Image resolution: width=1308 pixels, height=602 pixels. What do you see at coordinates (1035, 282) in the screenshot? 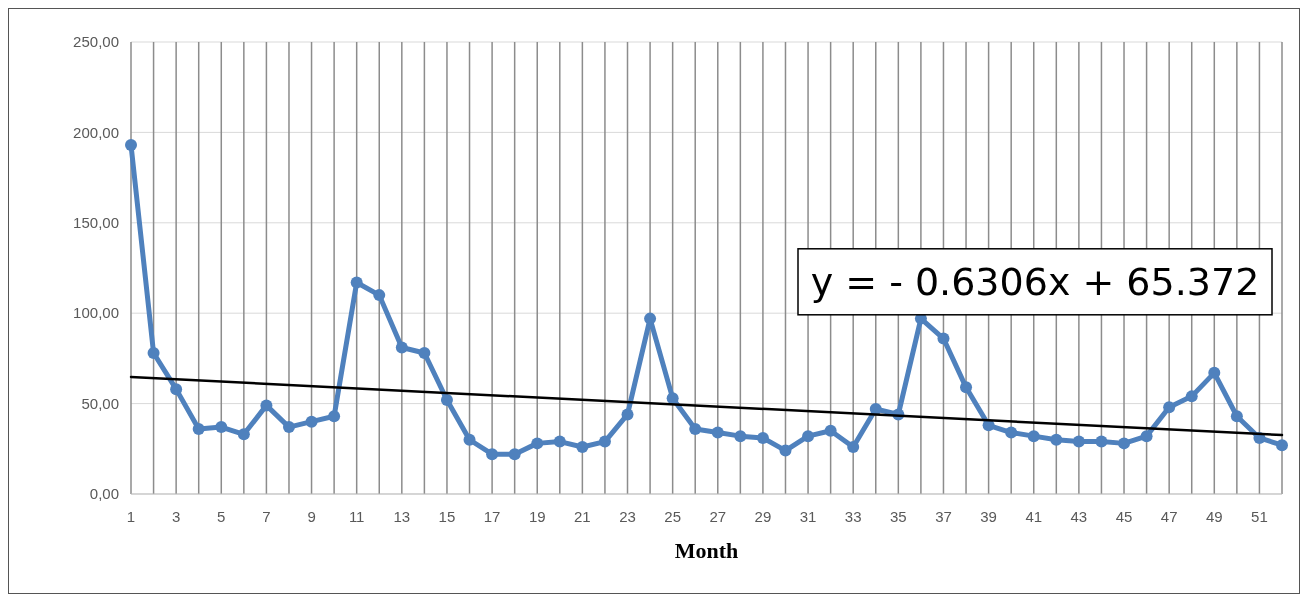
I see `annotation: y = - 0.6306x + 65.372` at bounding box center [1035, 282].